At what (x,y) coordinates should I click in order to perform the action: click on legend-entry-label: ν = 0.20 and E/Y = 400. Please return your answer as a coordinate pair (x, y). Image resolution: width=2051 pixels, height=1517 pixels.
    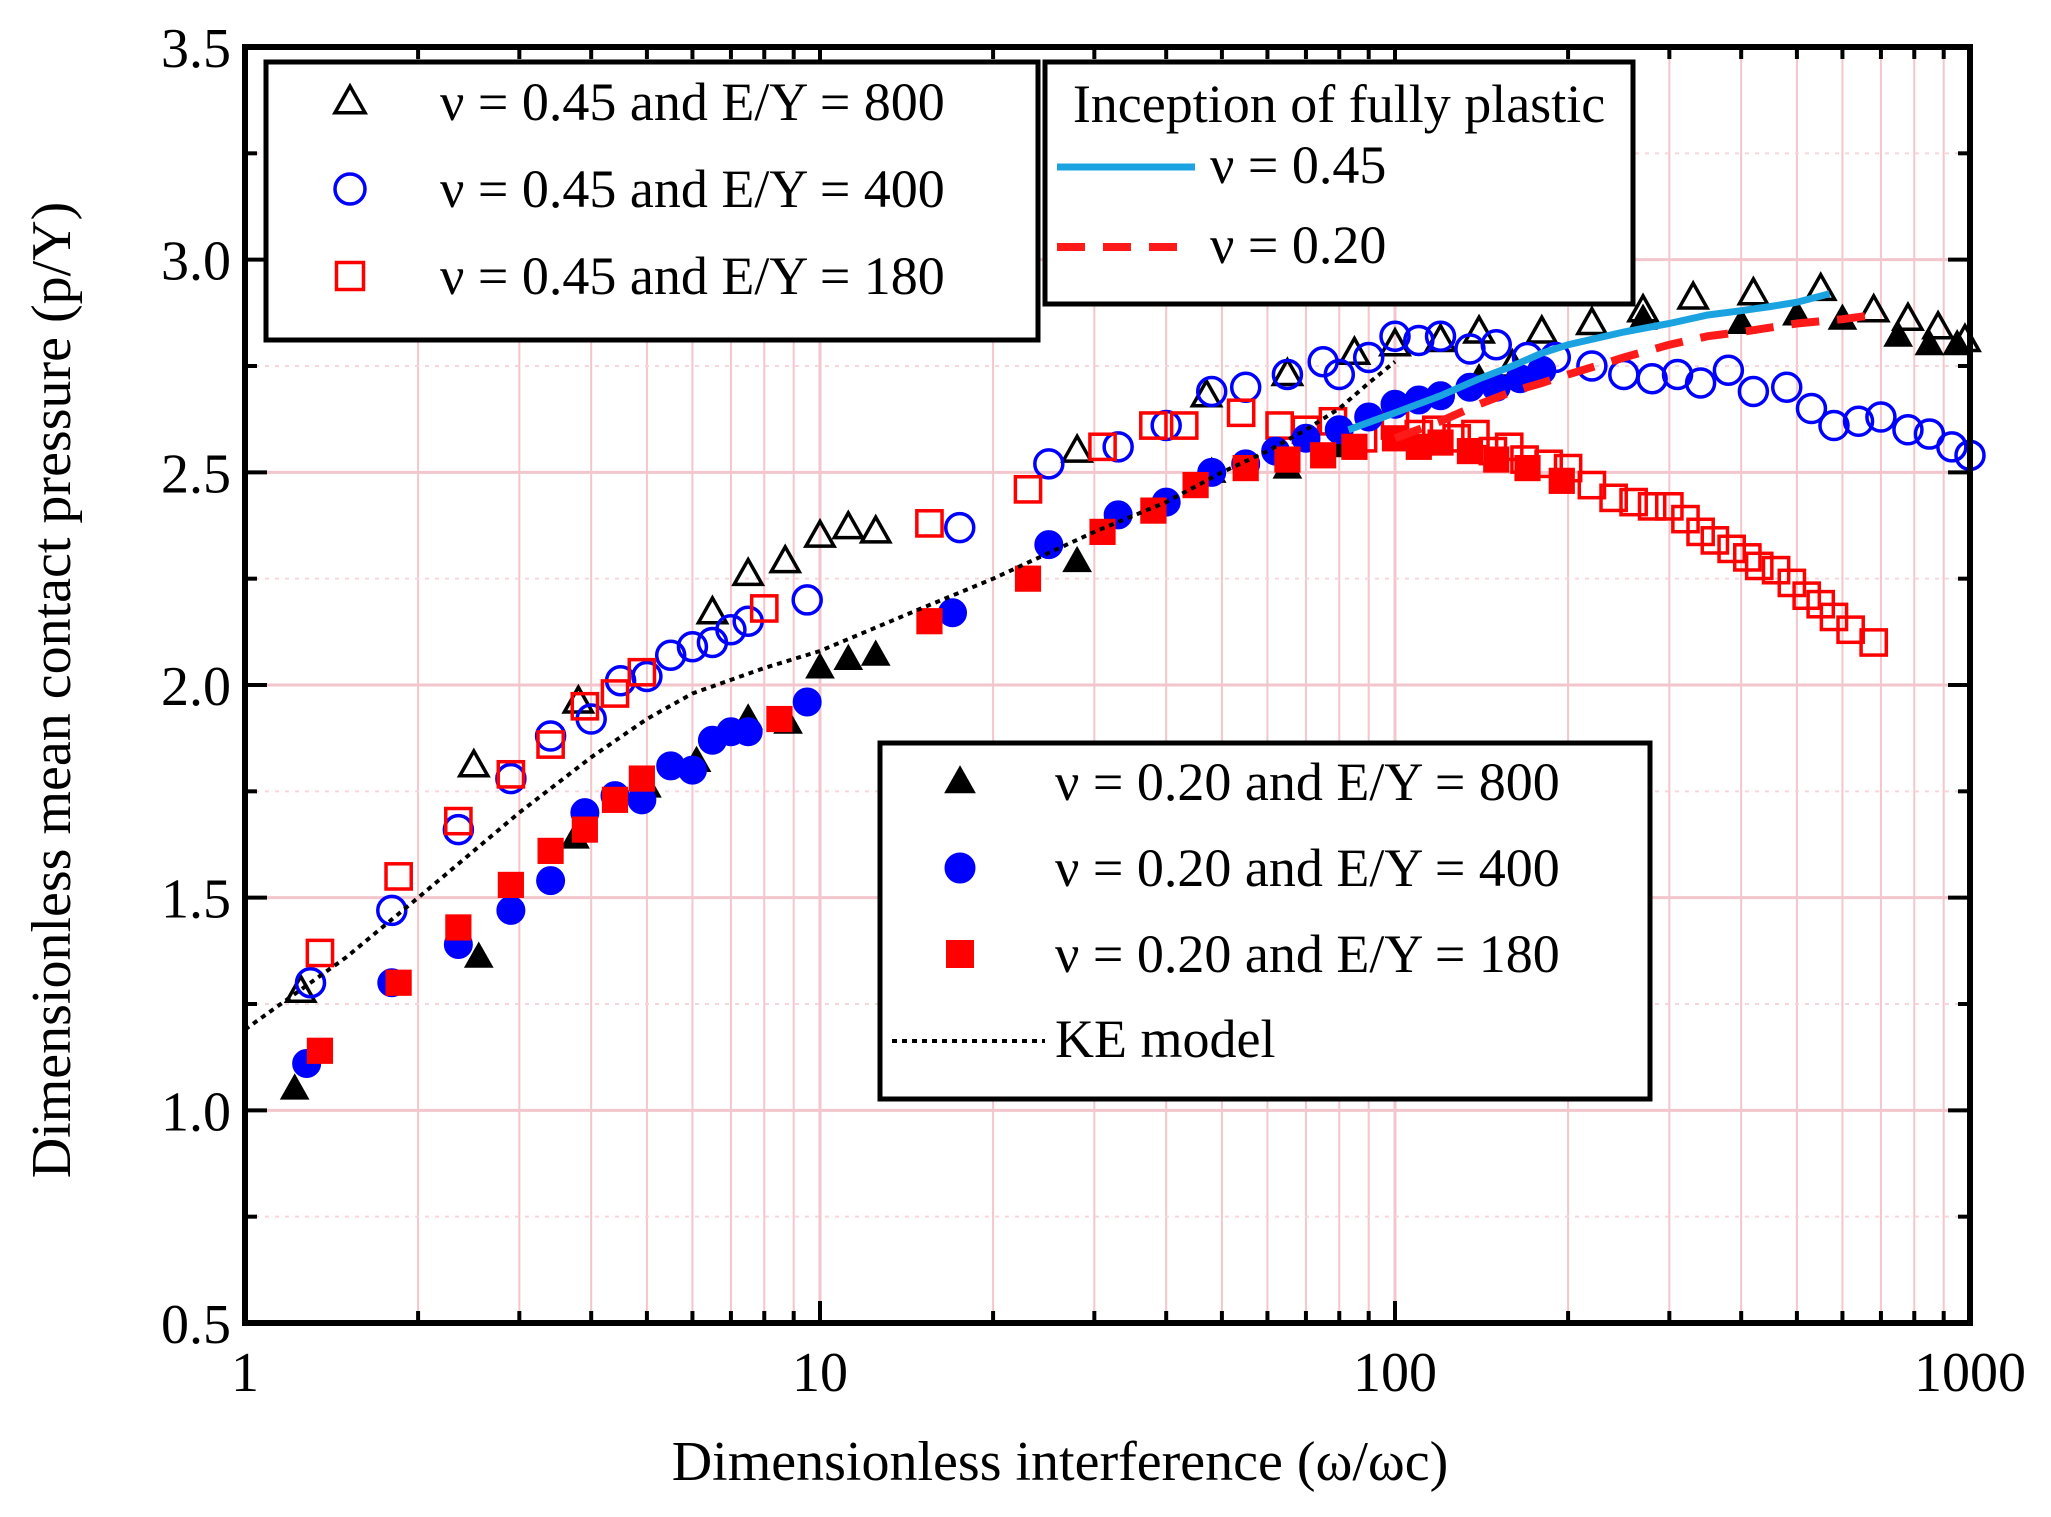
    Looking at the image, I should click on (1307, 868).